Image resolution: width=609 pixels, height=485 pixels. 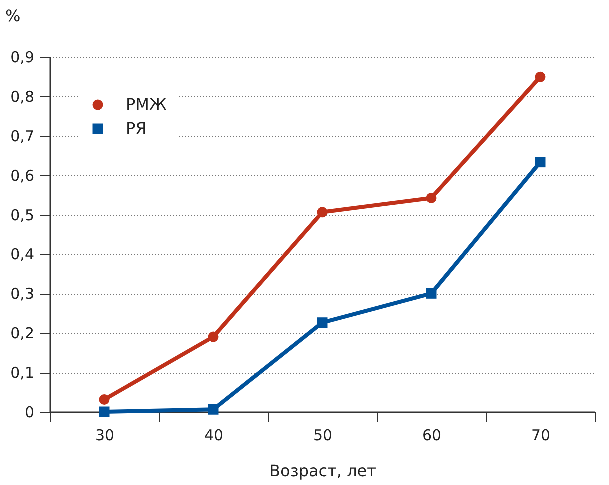 I want to click on y-tick-label: 0, so click(x=29, y=413).